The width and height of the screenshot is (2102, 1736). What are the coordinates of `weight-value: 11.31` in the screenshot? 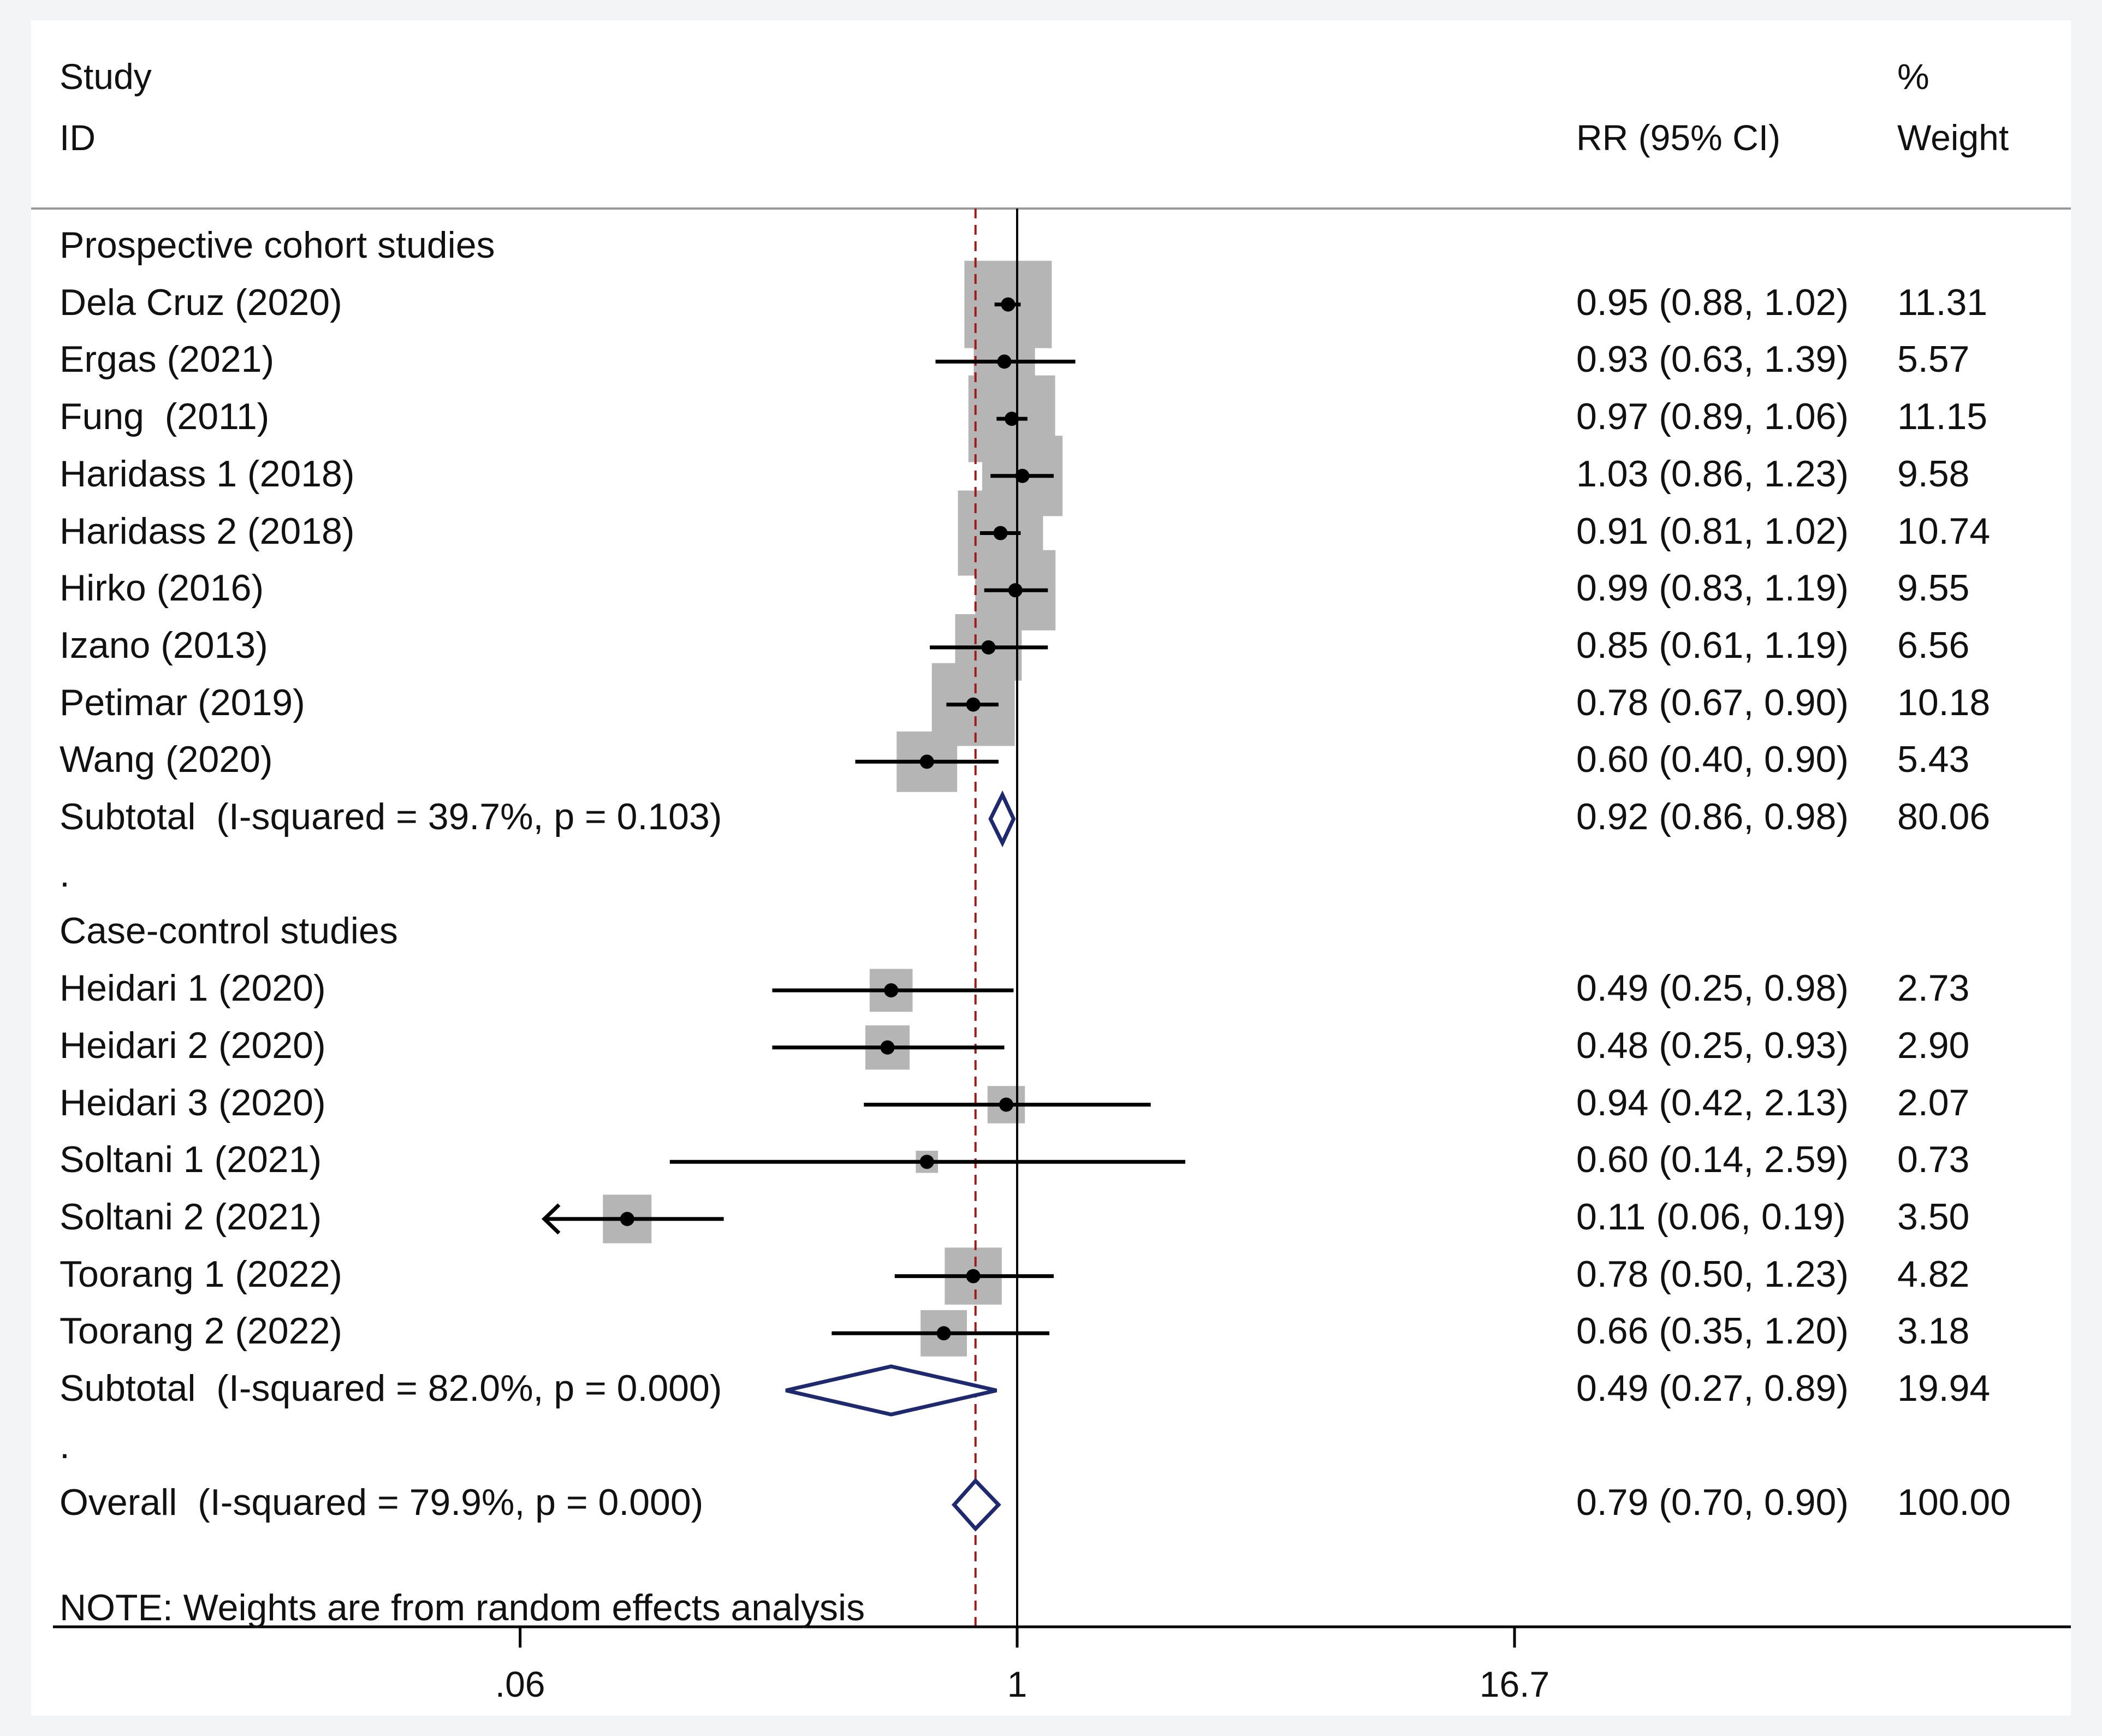 It's located at (1942, 302).